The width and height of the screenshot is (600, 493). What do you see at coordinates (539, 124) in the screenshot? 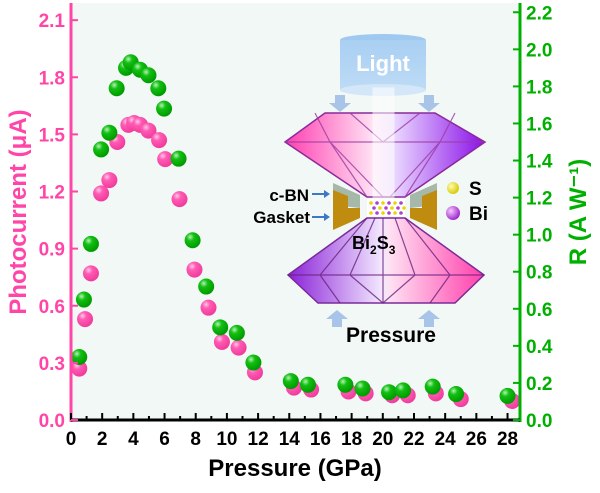
I see `y-right-tick-label: 1.6` at bounding box center [539, 124].